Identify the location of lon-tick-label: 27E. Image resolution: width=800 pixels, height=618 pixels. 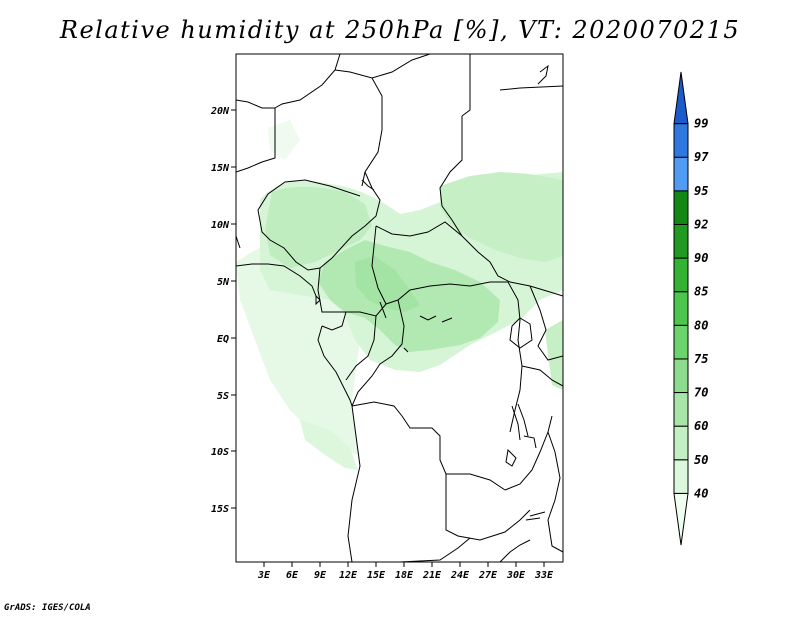
(488, 575).